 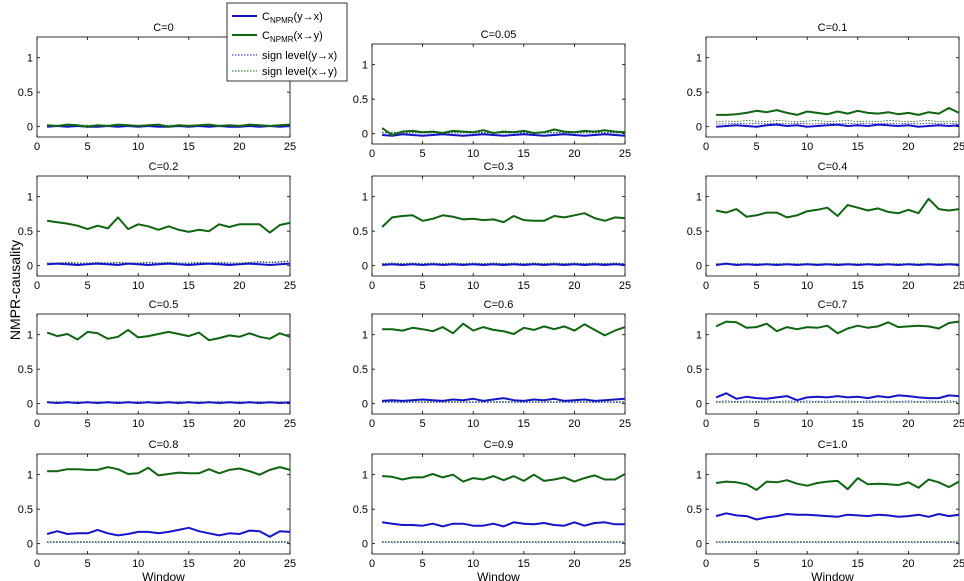 What do you see at coordinates (833, 28) in the screenshot?
I see `panel-title: C=0.1` at bounding box center [833, 28].